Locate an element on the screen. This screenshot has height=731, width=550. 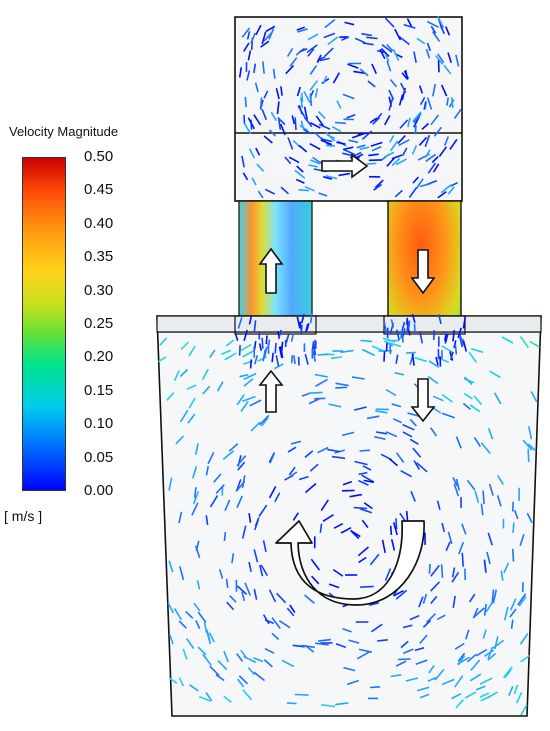
colorbar-tick-label: 0.00 is located at coordinates (99, 490).